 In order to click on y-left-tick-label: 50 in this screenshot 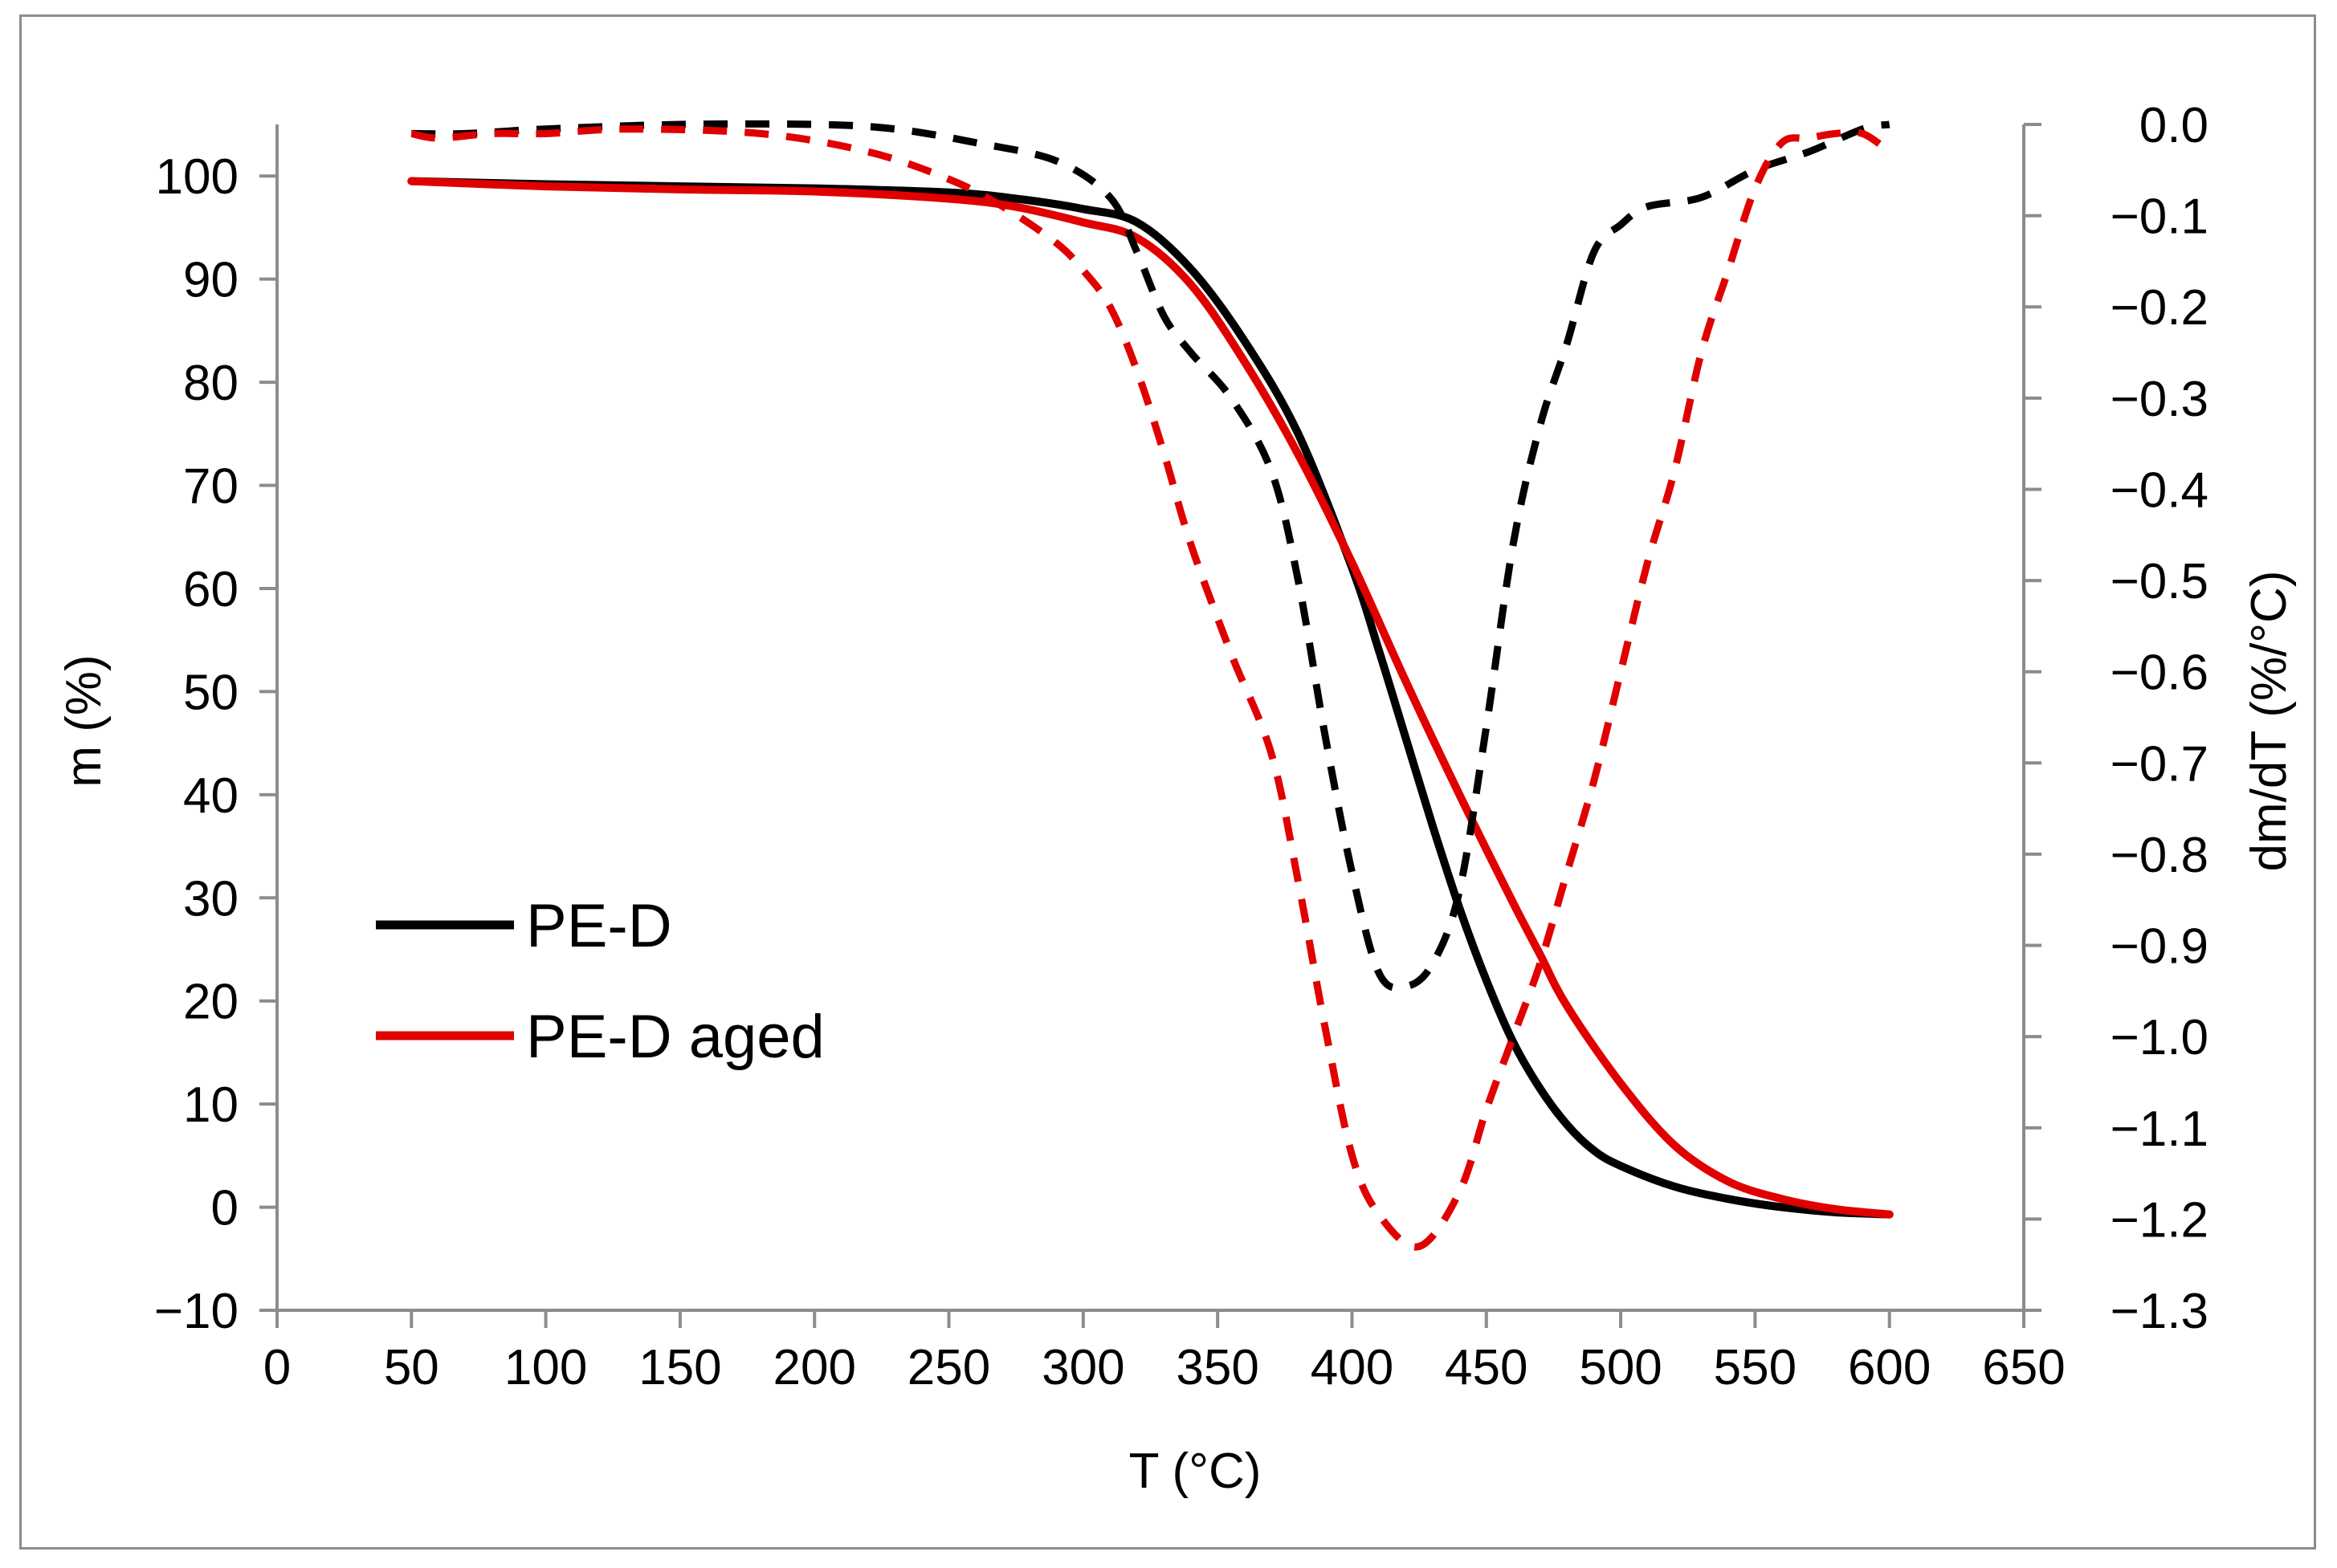, I will do `click(211, 692)`.